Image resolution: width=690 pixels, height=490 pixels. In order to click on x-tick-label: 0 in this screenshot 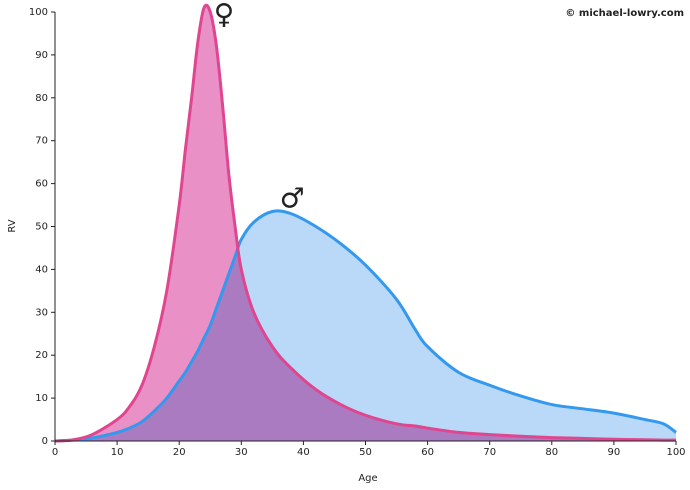, I will do `click(55, 452)`.